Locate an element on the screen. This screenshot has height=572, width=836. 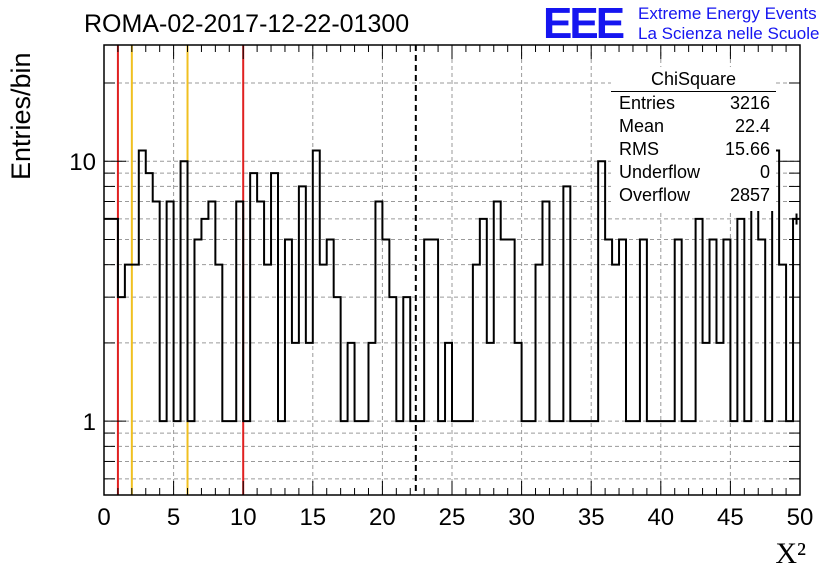
stats-row-underflow: Underflow 0 is located at coordinates (694, 173).